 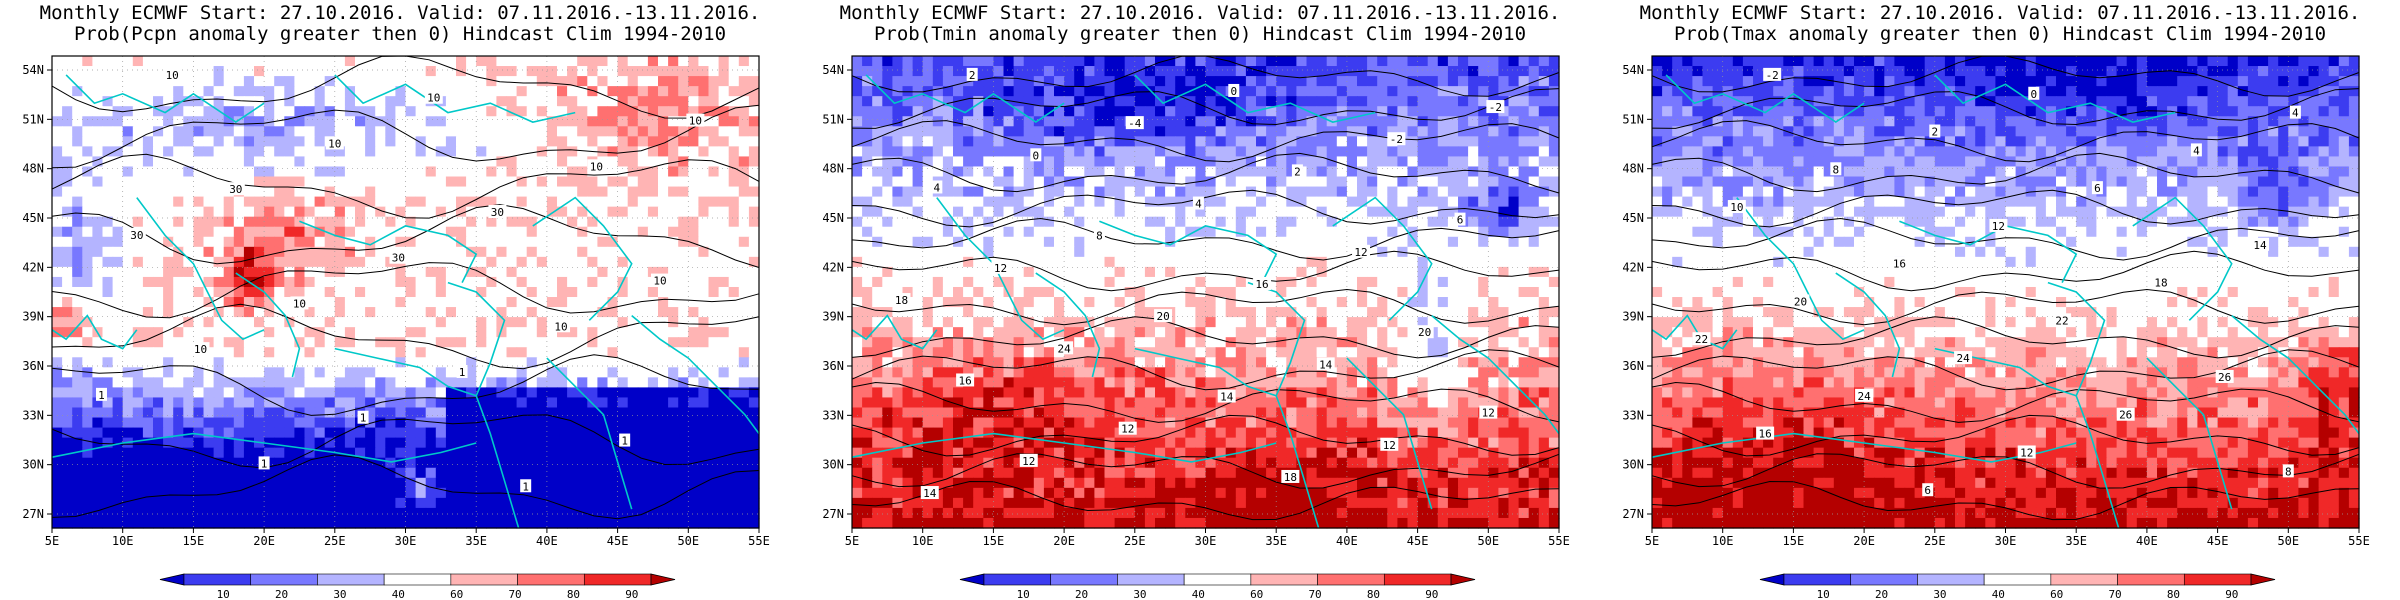 What do you see at coordinates (33, 70) in the screenshot?
I see `y-tick-label: 54N` at bounding box center [33, 70].